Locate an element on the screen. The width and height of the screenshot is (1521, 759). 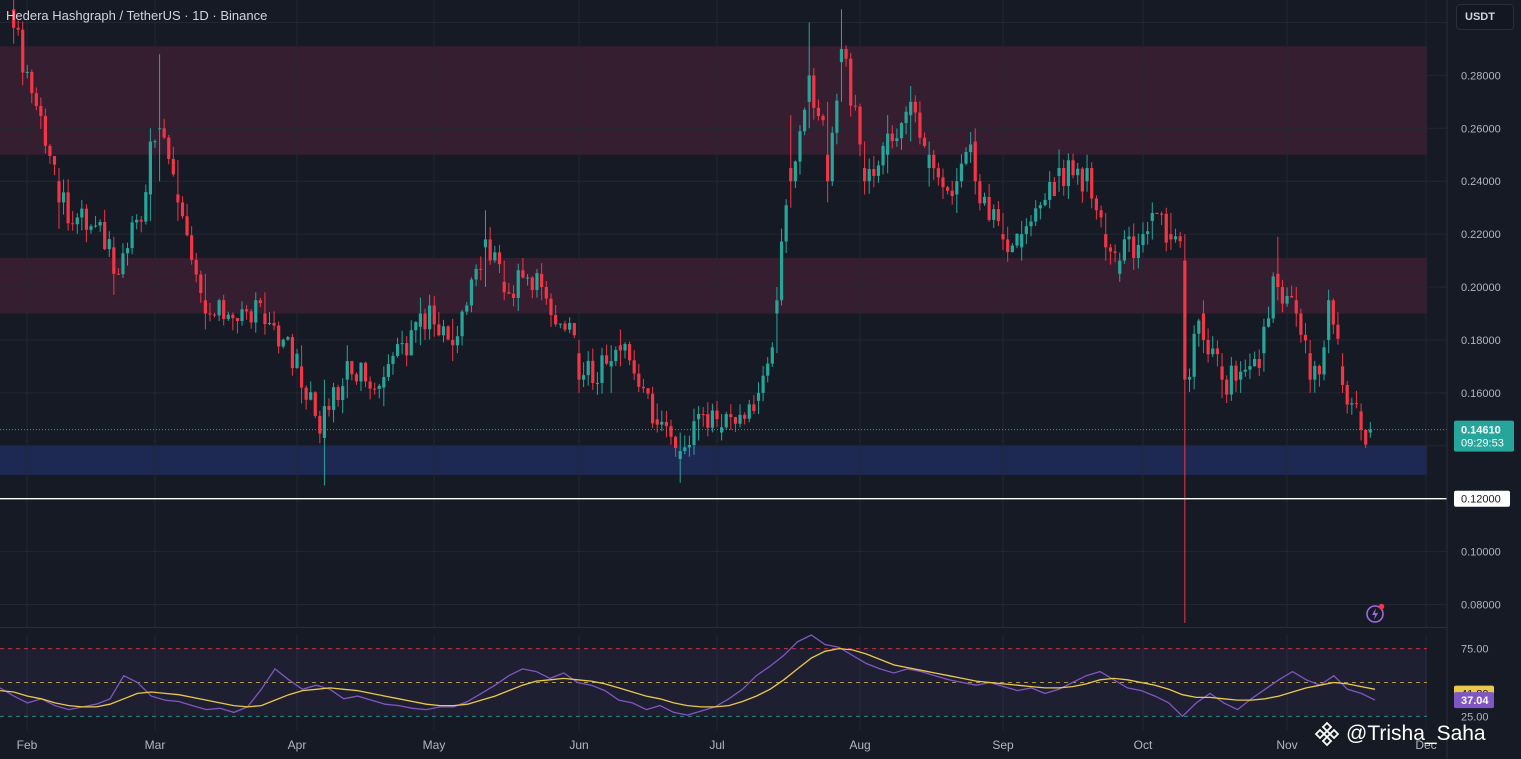
currency-button: USDT is located at coordinates (1485, 17).